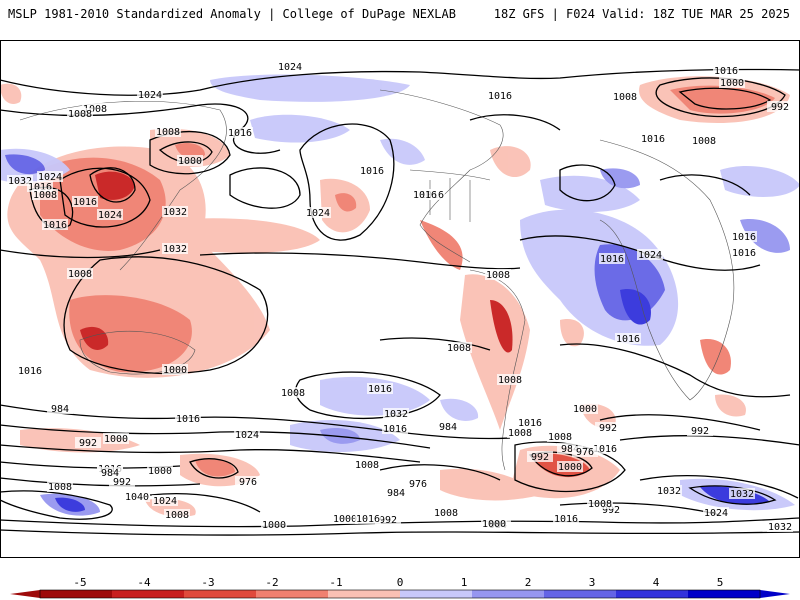 The width and height of the screenshot is (800, 600). I want to click on colorbar-extend-high, so click(775, 594).